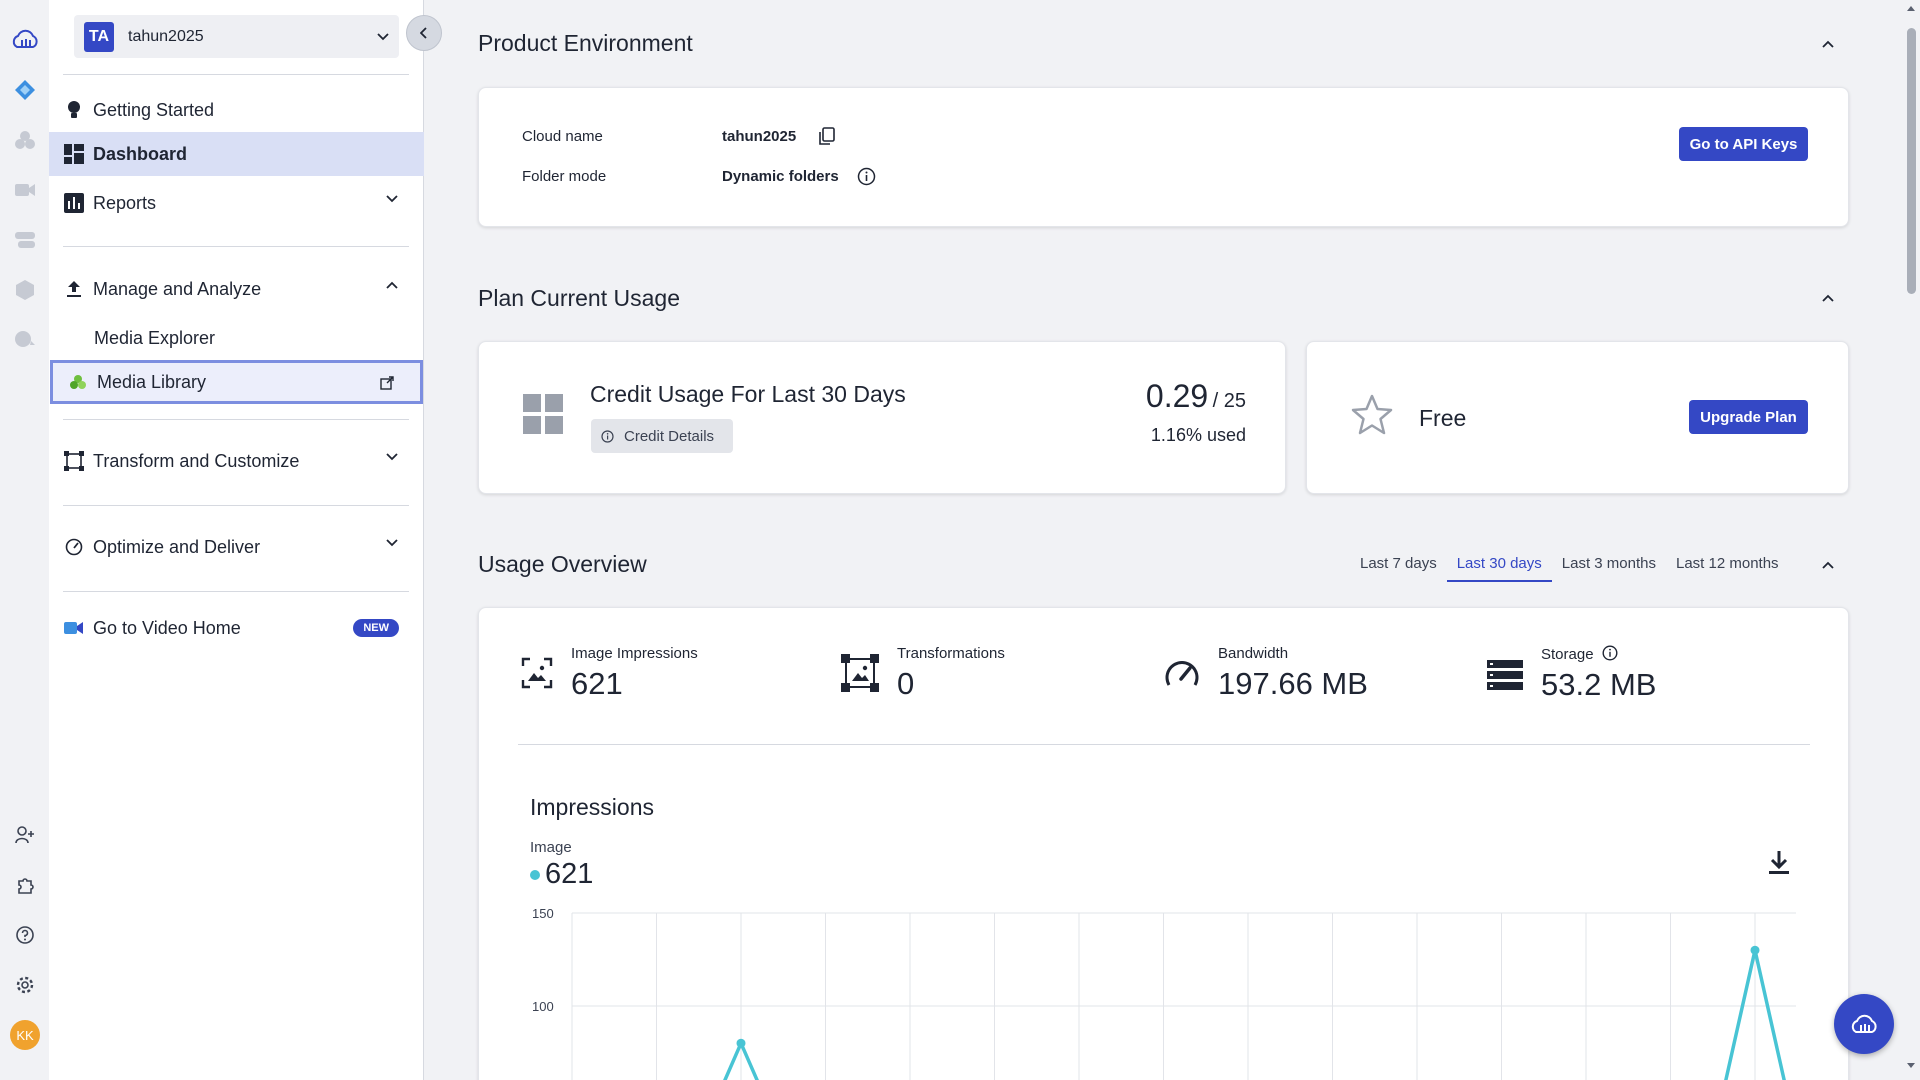 The width and height of the screenshot is (1920, 1080). I want to click on y-tick-label: 100, so click(543, 1006).